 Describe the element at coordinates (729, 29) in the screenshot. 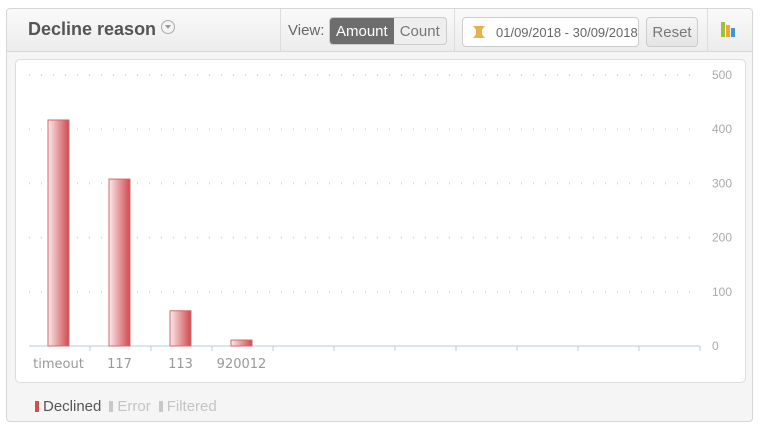

I see `bar-chart-icon` at that location.